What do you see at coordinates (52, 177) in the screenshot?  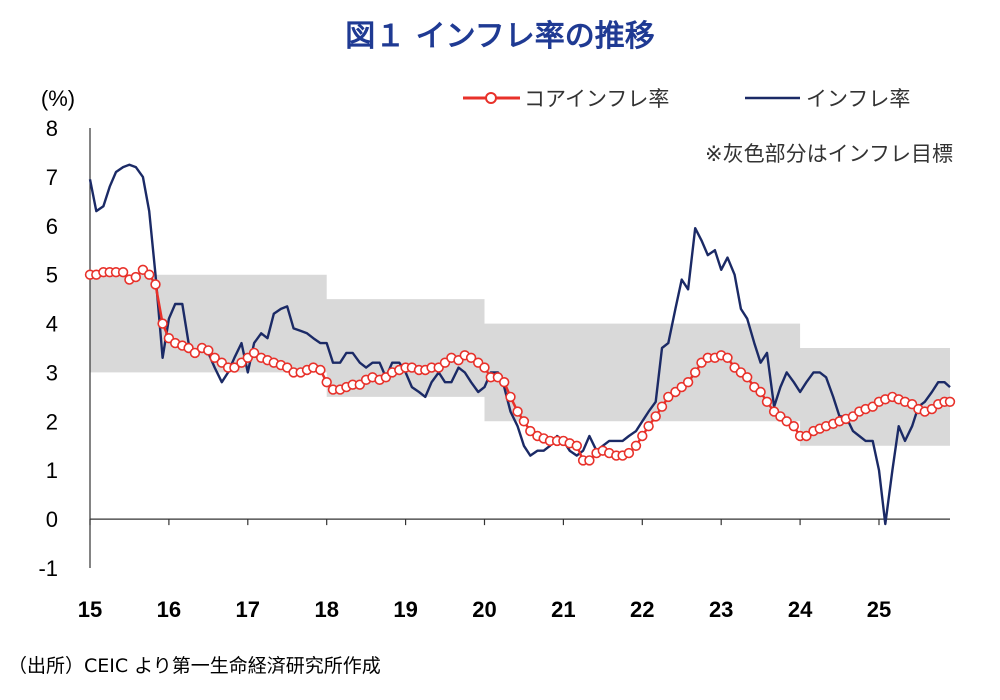 I see `y-tick-label: 7` at bounding box center [52, 177].